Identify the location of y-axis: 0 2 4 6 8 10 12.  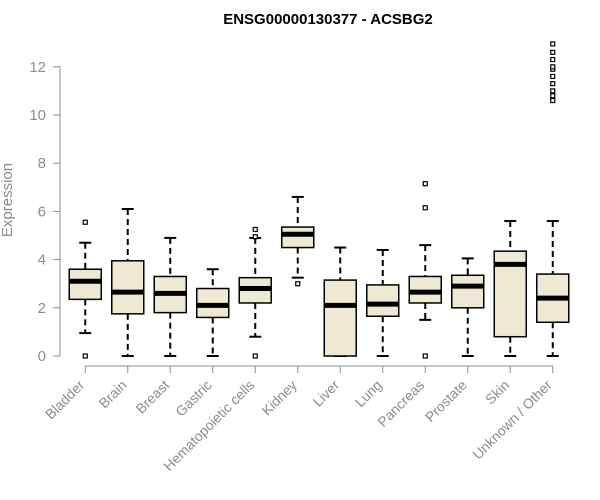
(45, 212).